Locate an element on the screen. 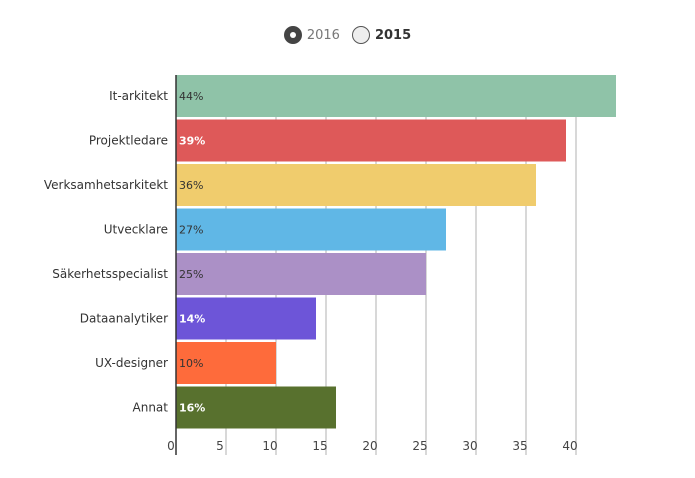 Image resolution: width=695 pixels, height=478 pixels. x-tick-label-15: 15 is located at coordinates (319, 446).